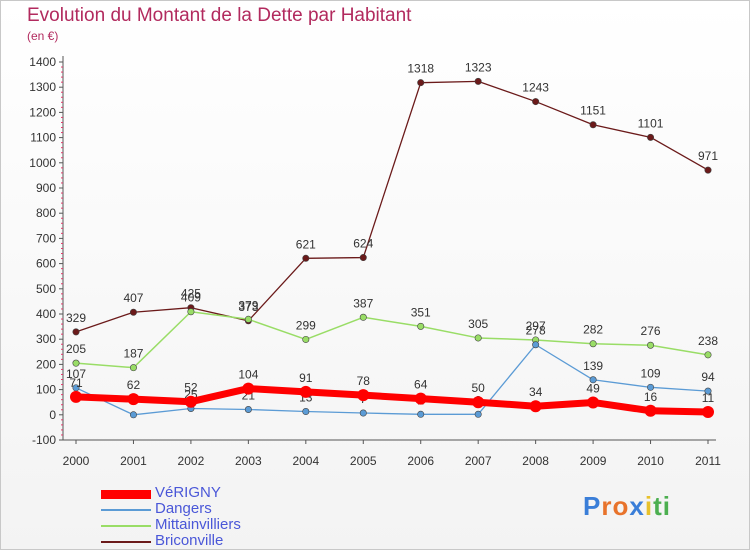 Image resolution: width=750 pixels, height=550 pixels. What do you see at coordinates (42, 87) in the screenshot?
I see `y-tick-label: 1300` at bounding box center [42, 87].